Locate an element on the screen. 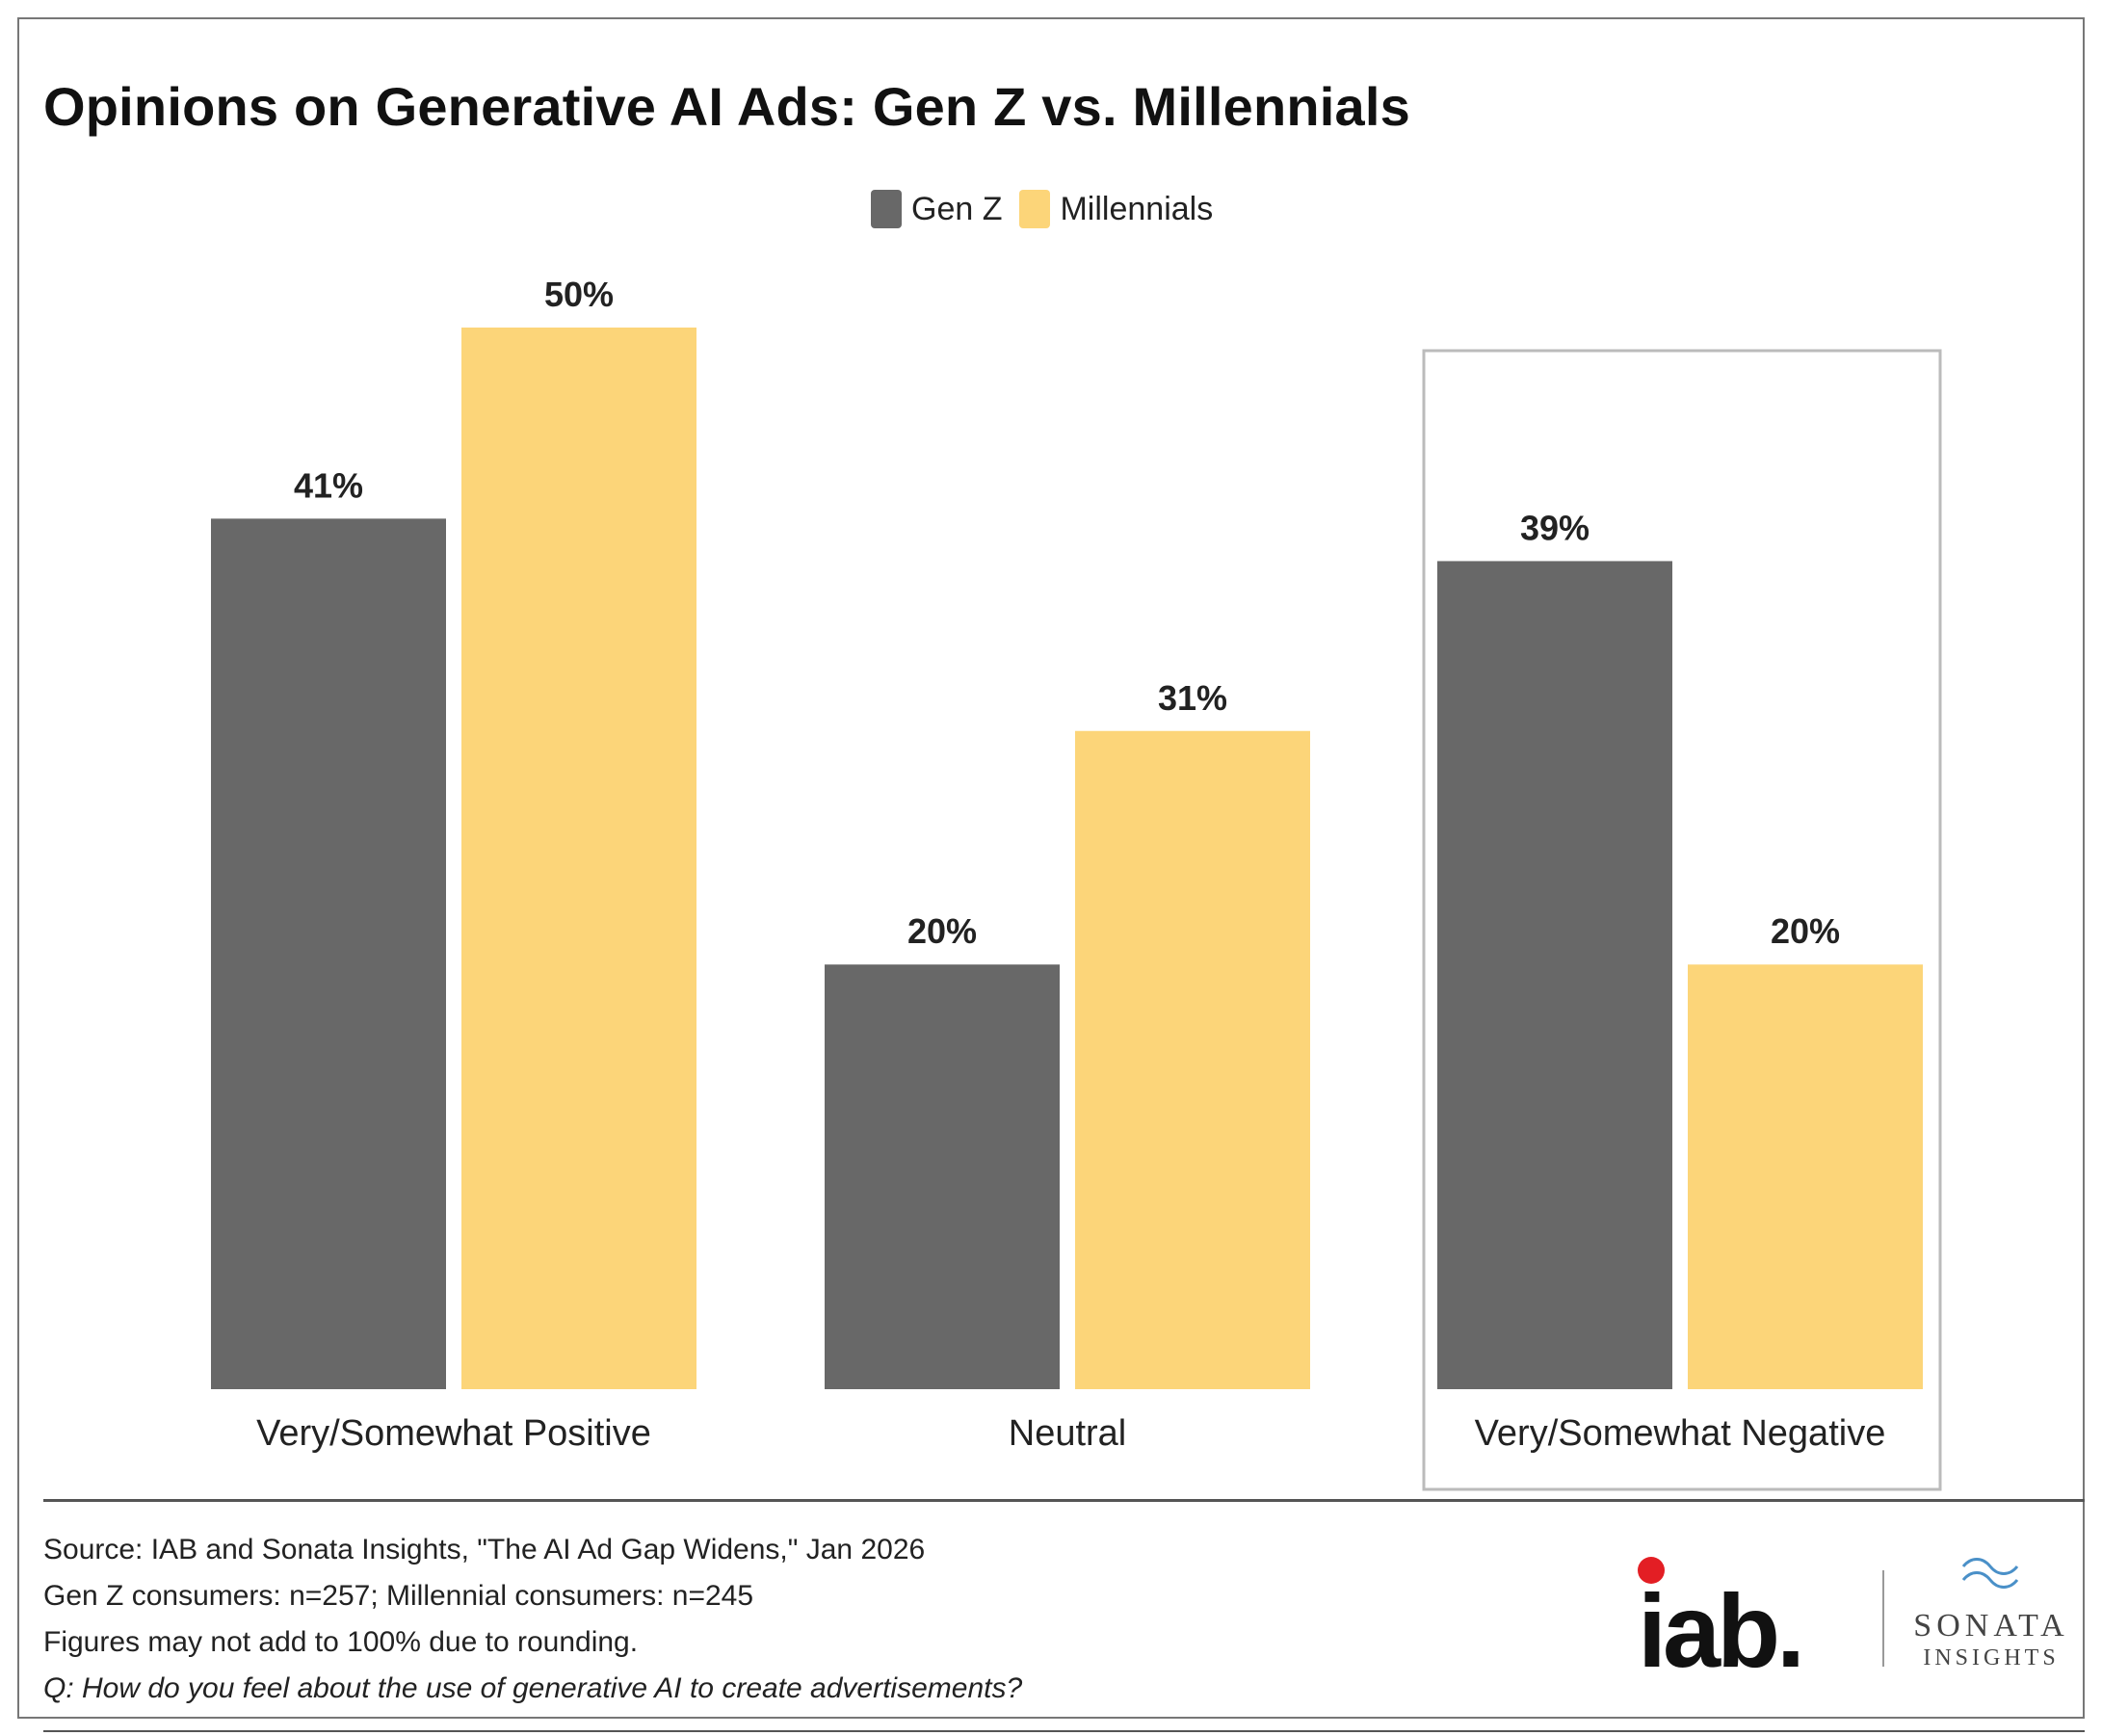  data-label-millennials-1: 31% is located at coordinates (1192, 698).